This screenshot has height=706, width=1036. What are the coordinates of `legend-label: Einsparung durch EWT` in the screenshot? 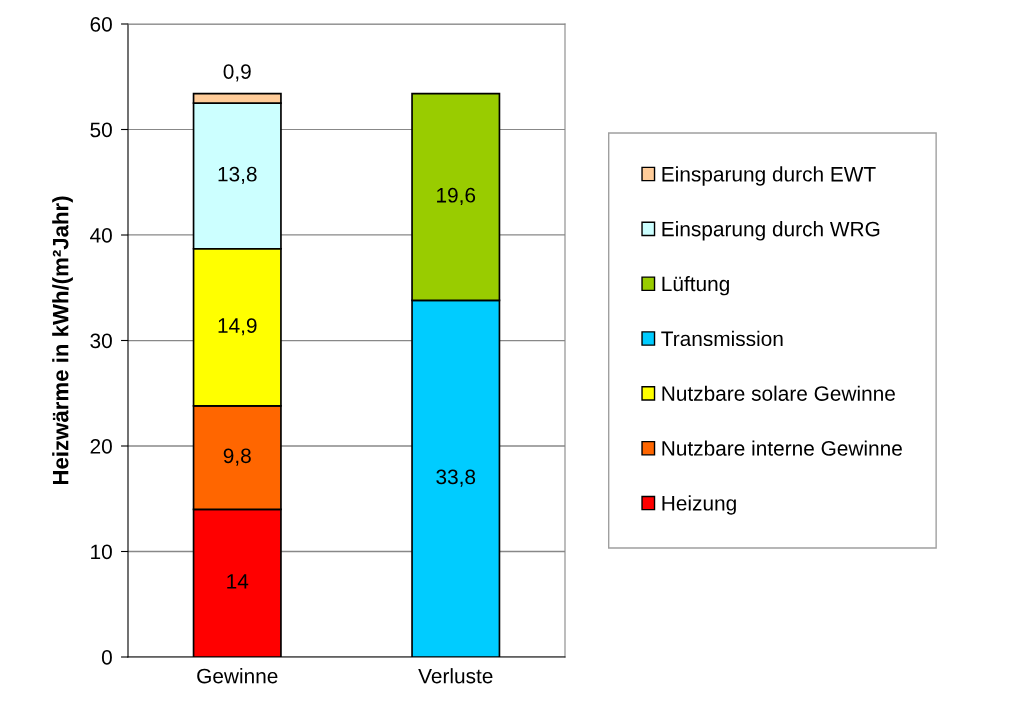 It's located at (769, 176).